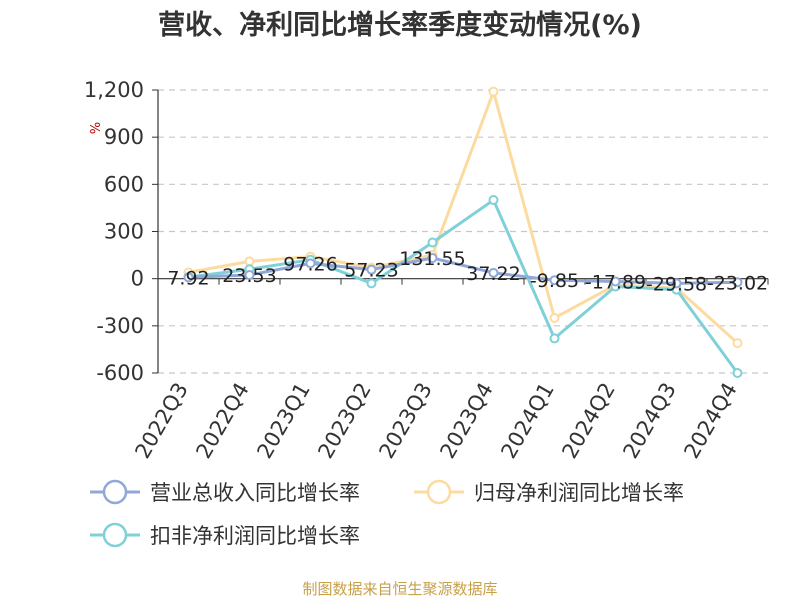  What do you see at coordinates (255, 493) in the screenshot?
I see `legend-label: 营业总收入同比增长率` at bounding box center [255, 493].